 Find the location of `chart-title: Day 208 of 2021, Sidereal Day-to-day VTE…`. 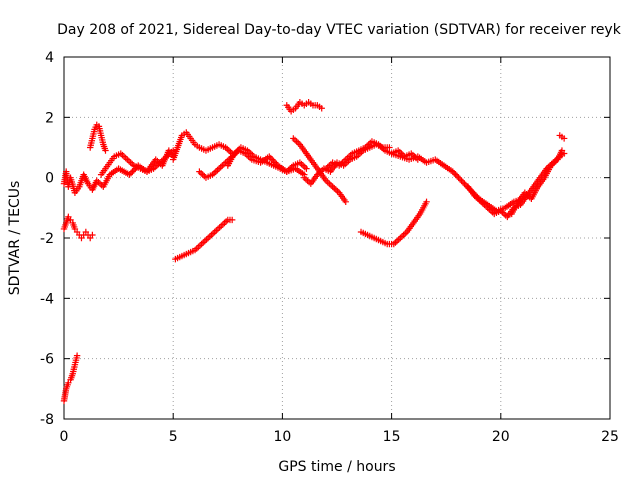

chart-title: Day 208 of 2021, Sidereal Day-to-day VTE… is located at coordinates (339, 30).